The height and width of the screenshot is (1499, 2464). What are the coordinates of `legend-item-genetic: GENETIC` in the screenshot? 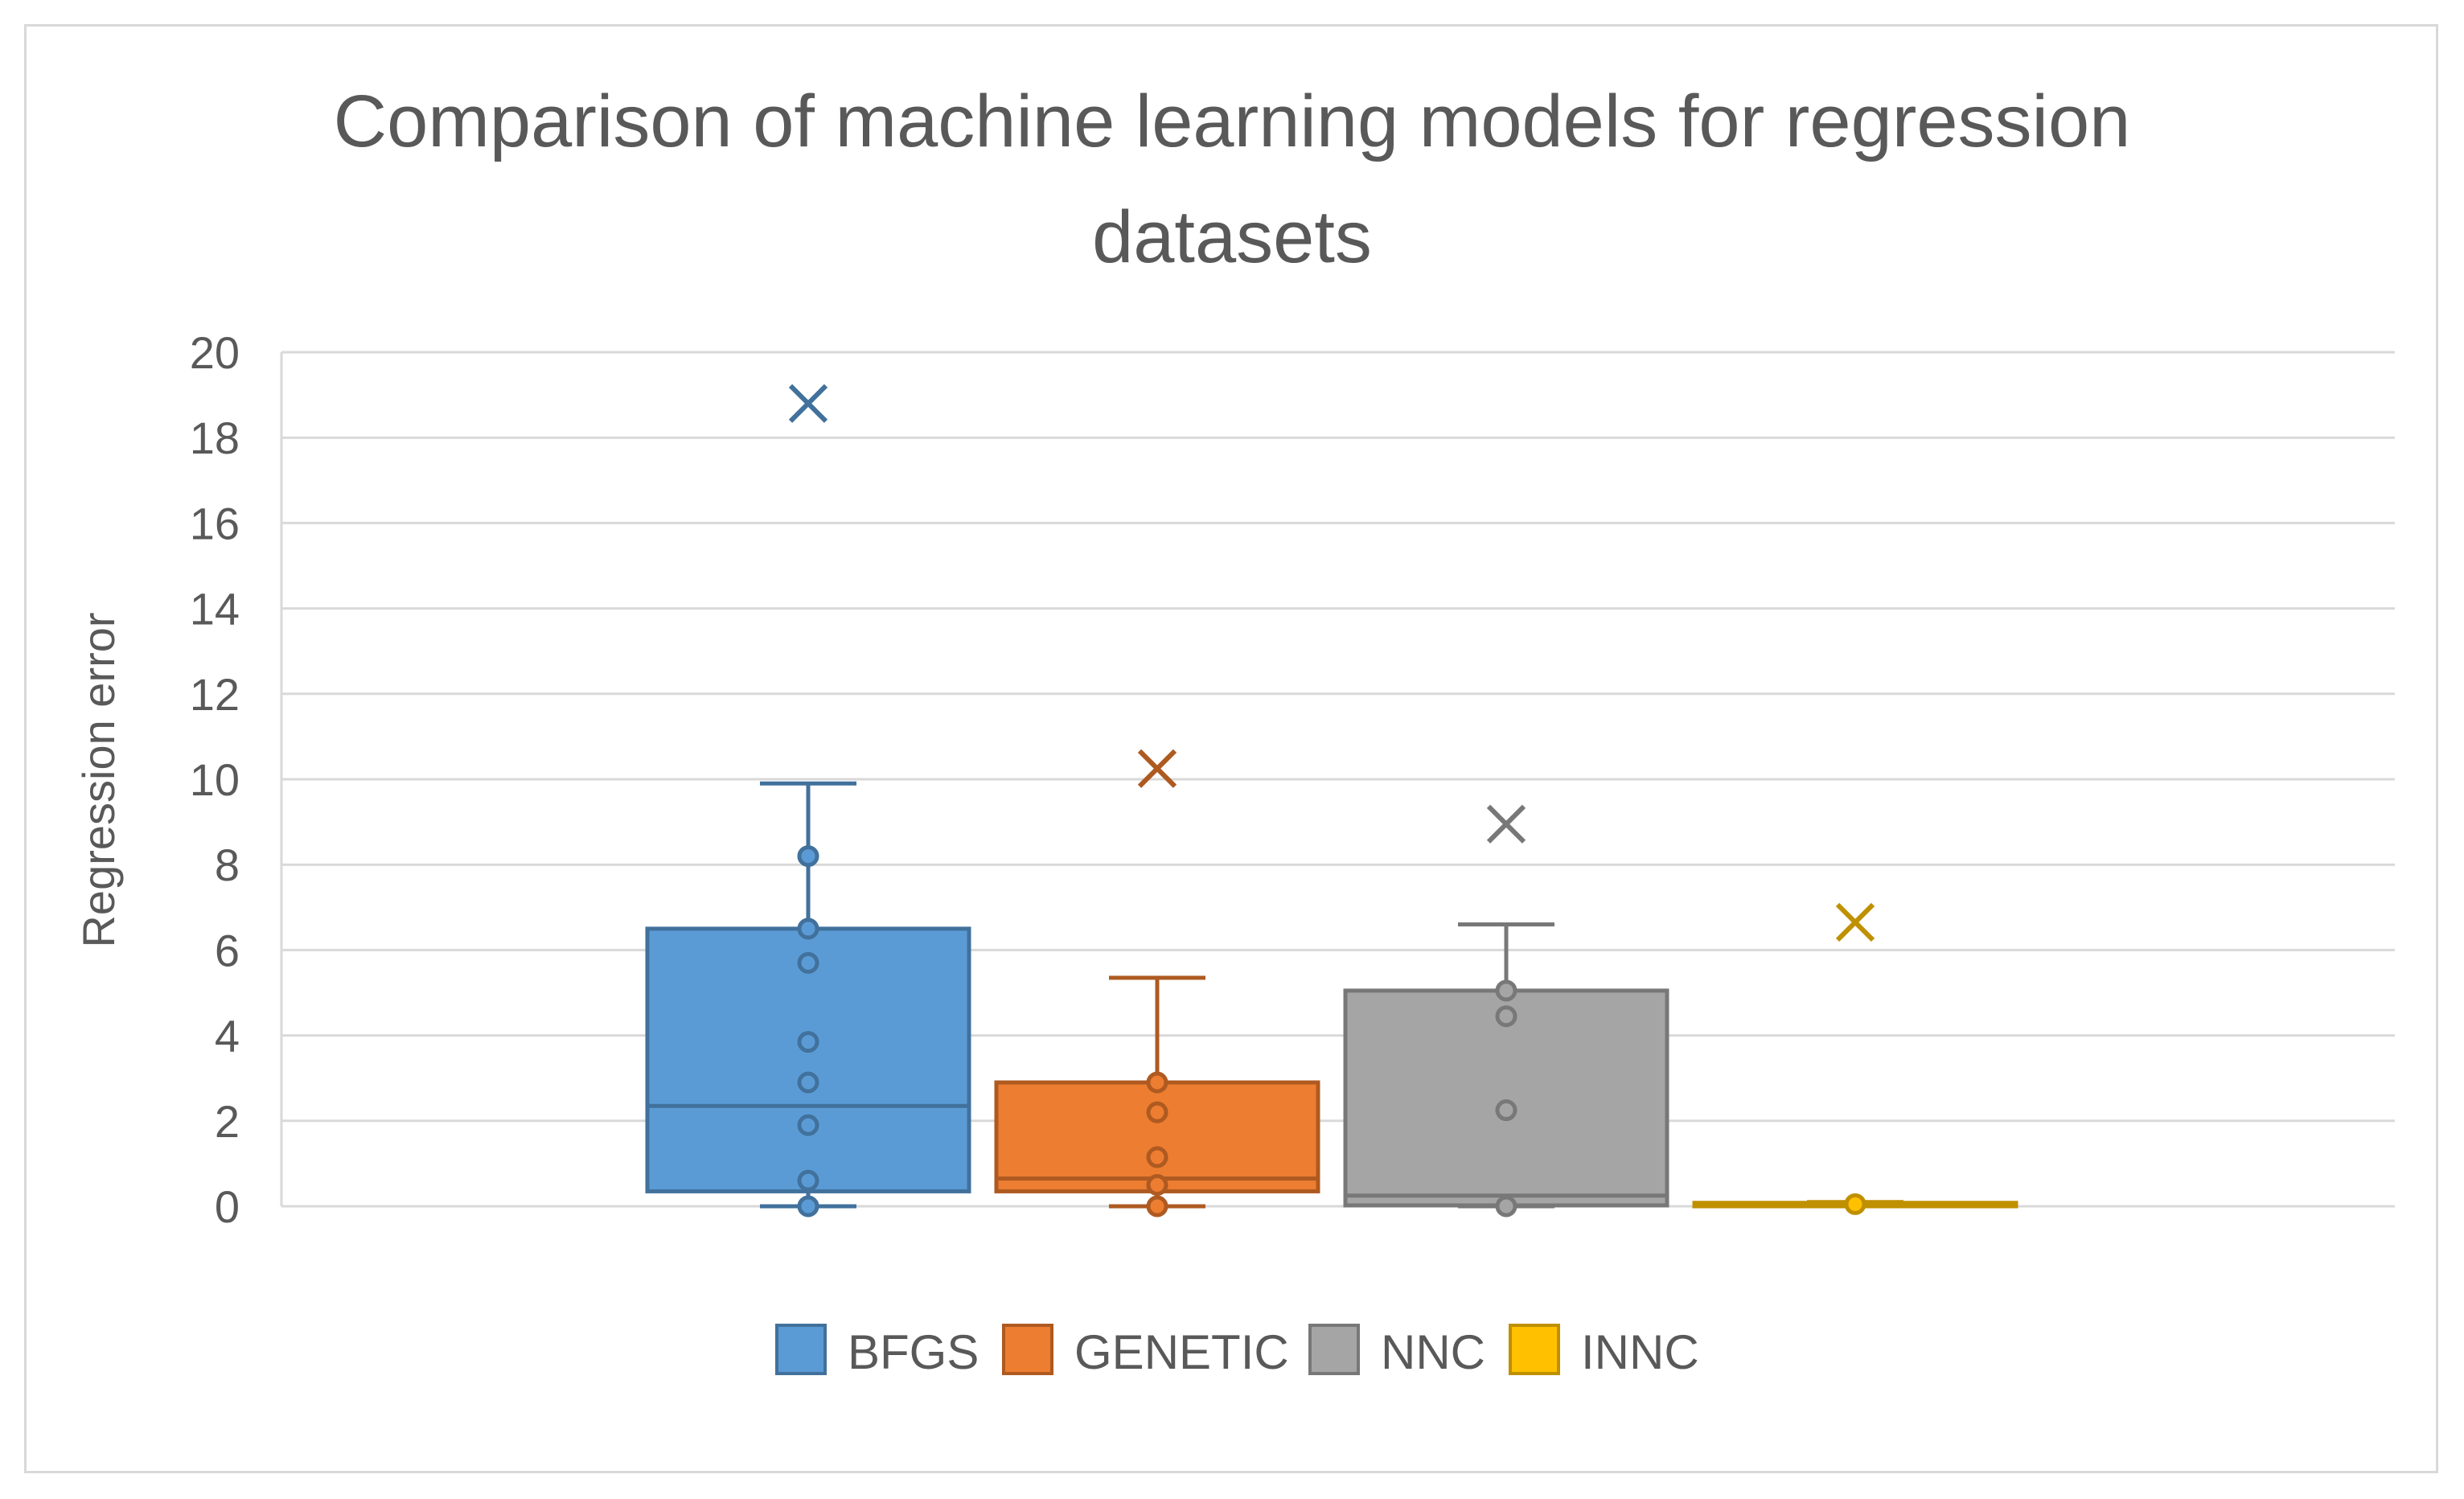 It's located at (1145, 1351).